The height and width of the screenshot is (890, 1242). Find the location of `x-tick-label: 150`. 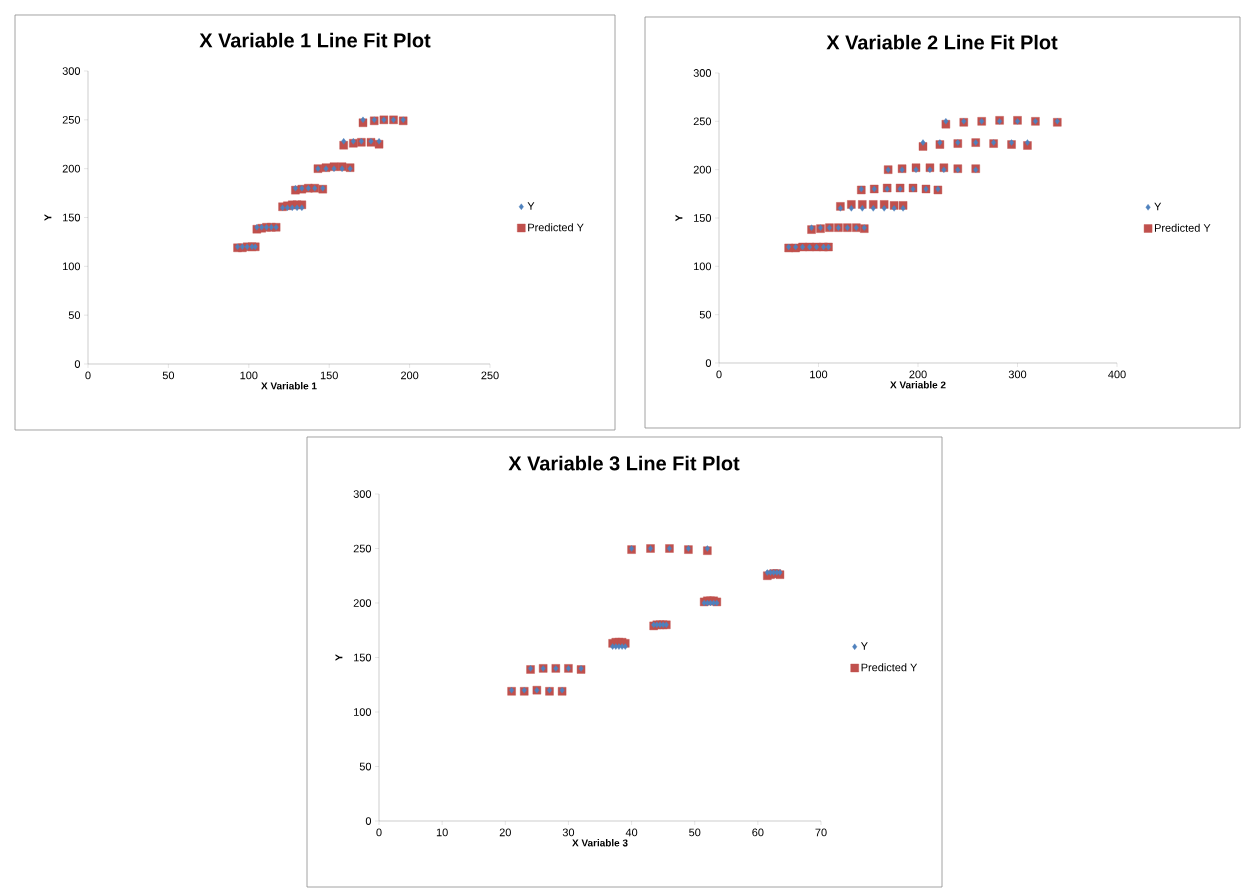

x-tick-label: 150 is located at coordinates (329, 375).